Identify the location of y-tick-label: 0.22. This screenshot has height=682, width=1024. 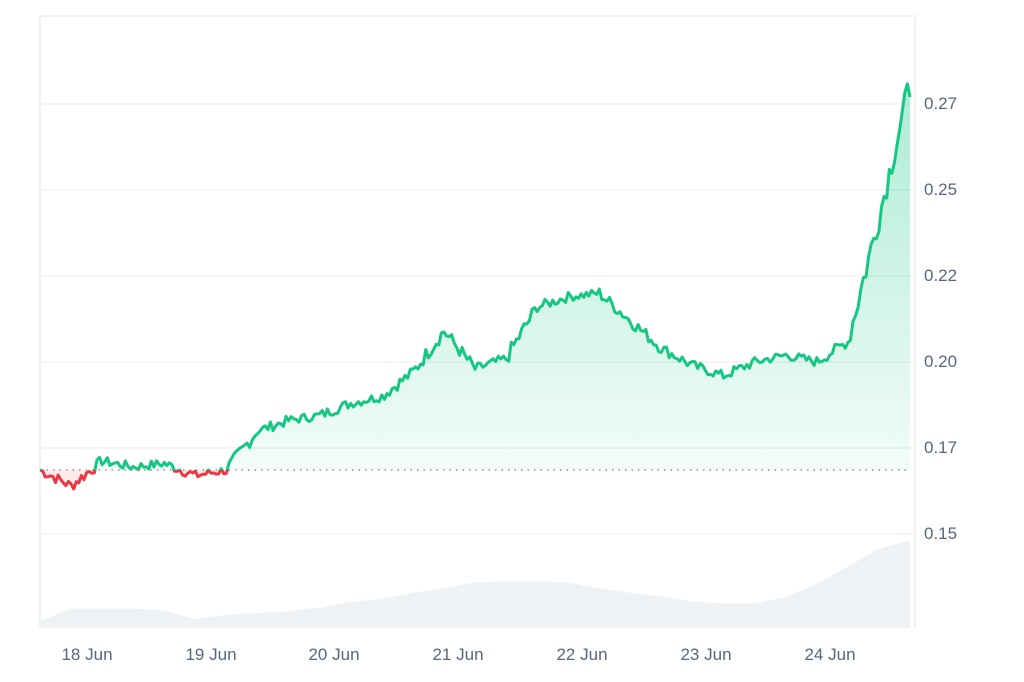
(941, 275).